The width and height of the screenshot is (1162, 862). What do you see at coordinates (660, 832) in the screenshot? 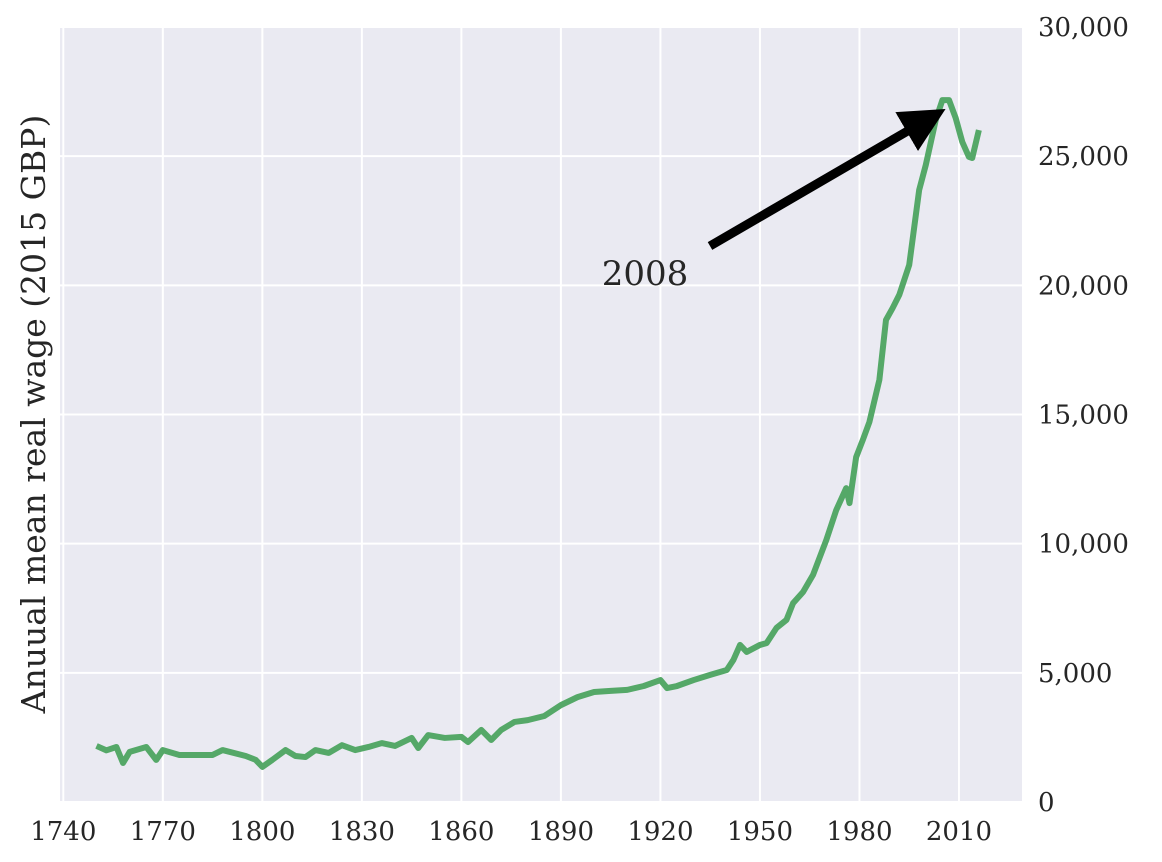
I see `x-tick-label: 1920` at bounding box center [660, 832].